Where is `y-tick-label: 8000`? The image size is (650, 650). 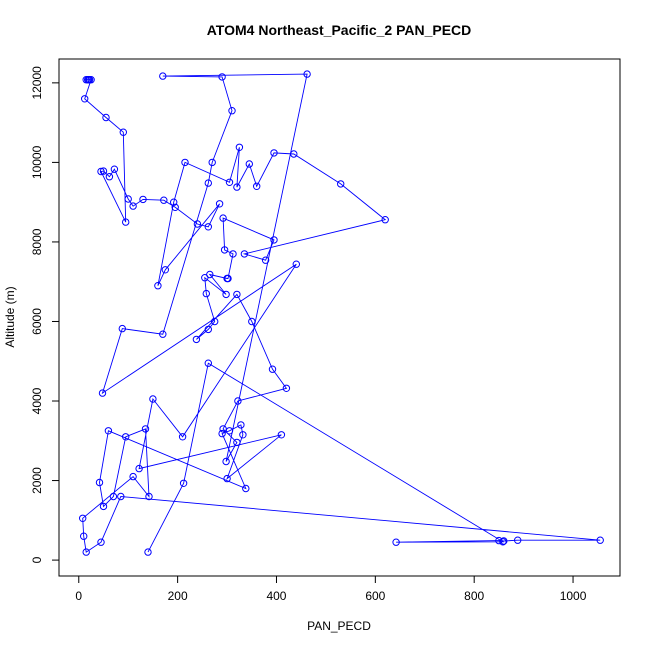 y-tick-label: 8000 is located at coordinates (37, 241).